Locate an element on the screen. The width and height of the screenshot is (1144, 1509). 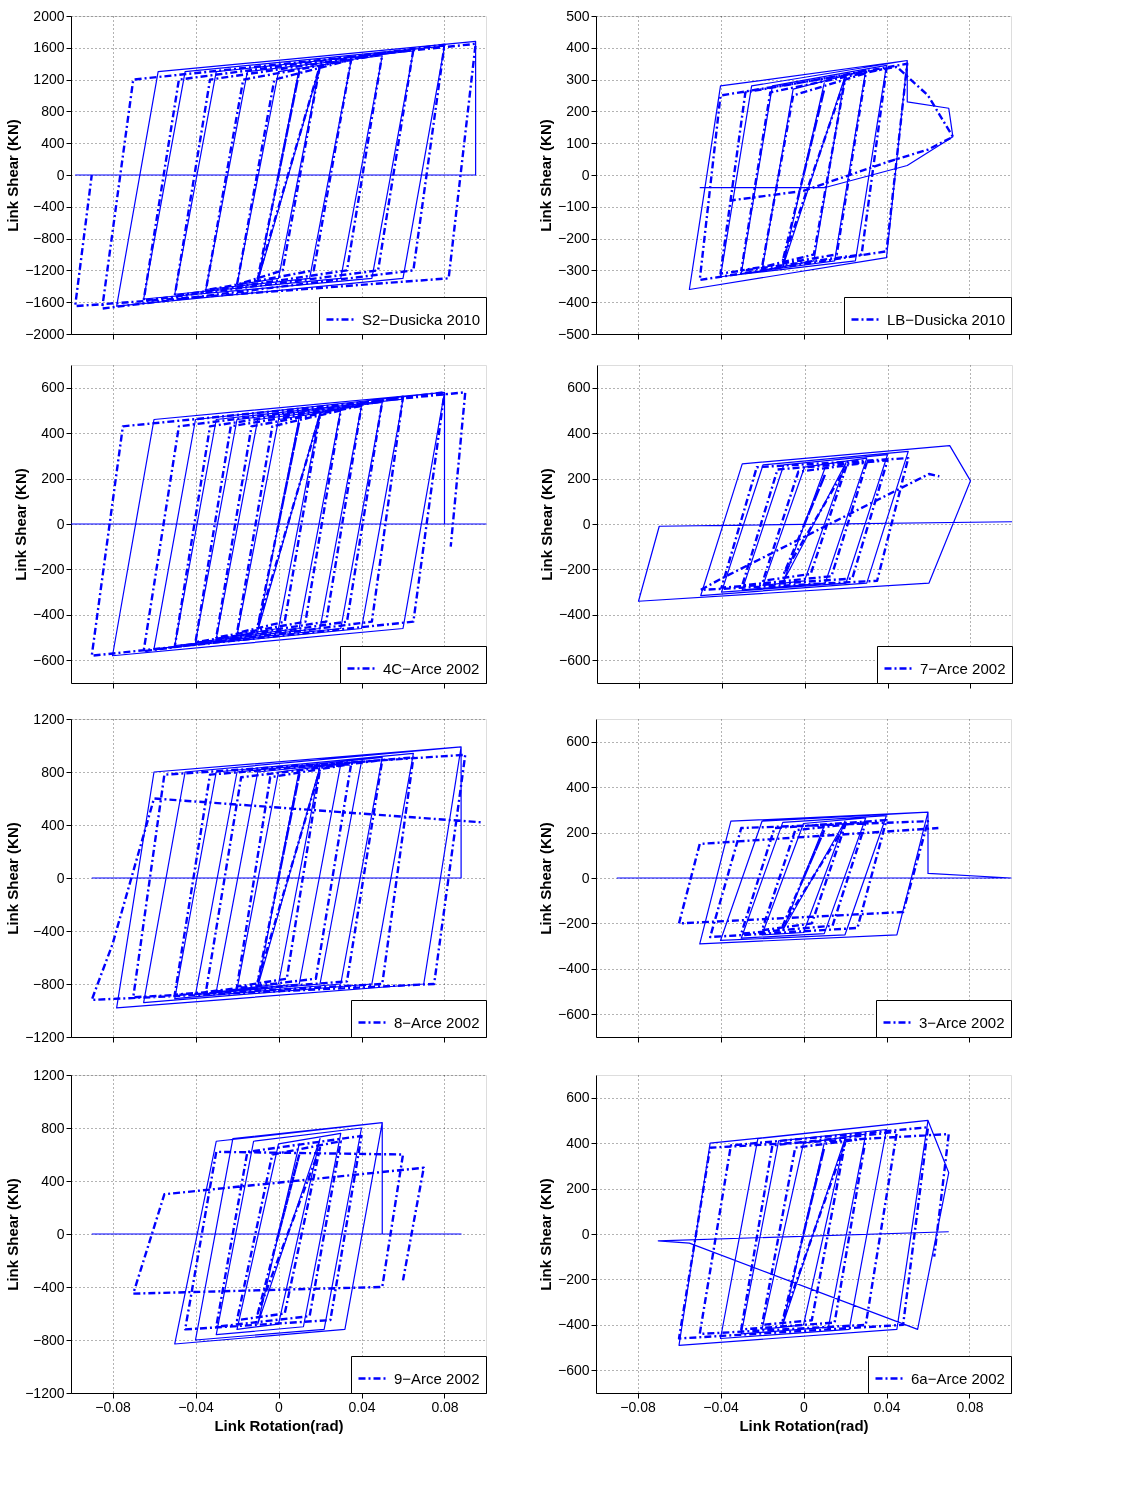
y-tick-label: 2000 is located at coordinates (49, 15).